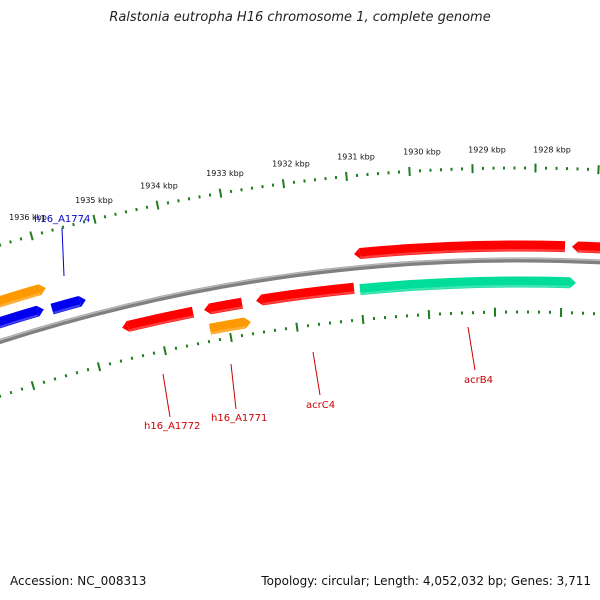 The image size is (600, 600). Describe the element at coordinates (465, 290) in the screenshot. I see `gene-acrB4-shine` at that location.